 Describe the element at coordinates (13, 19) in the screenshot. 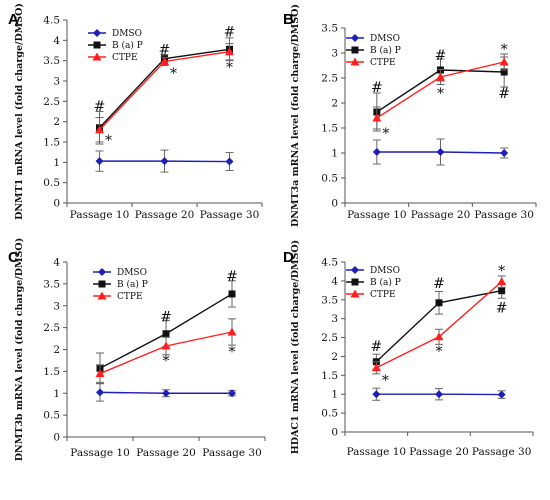

I see `panel-letter: A` at that location.